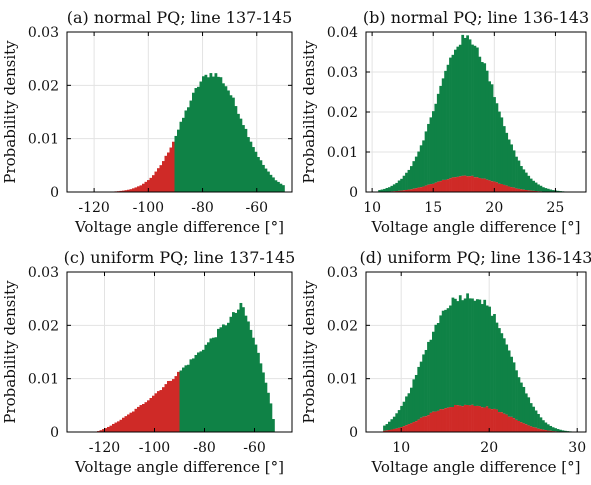  What do you see at coordinates (556, 208) in the screenshot?
I see `x-tick-label: 25` at bounding box center [556, 208].